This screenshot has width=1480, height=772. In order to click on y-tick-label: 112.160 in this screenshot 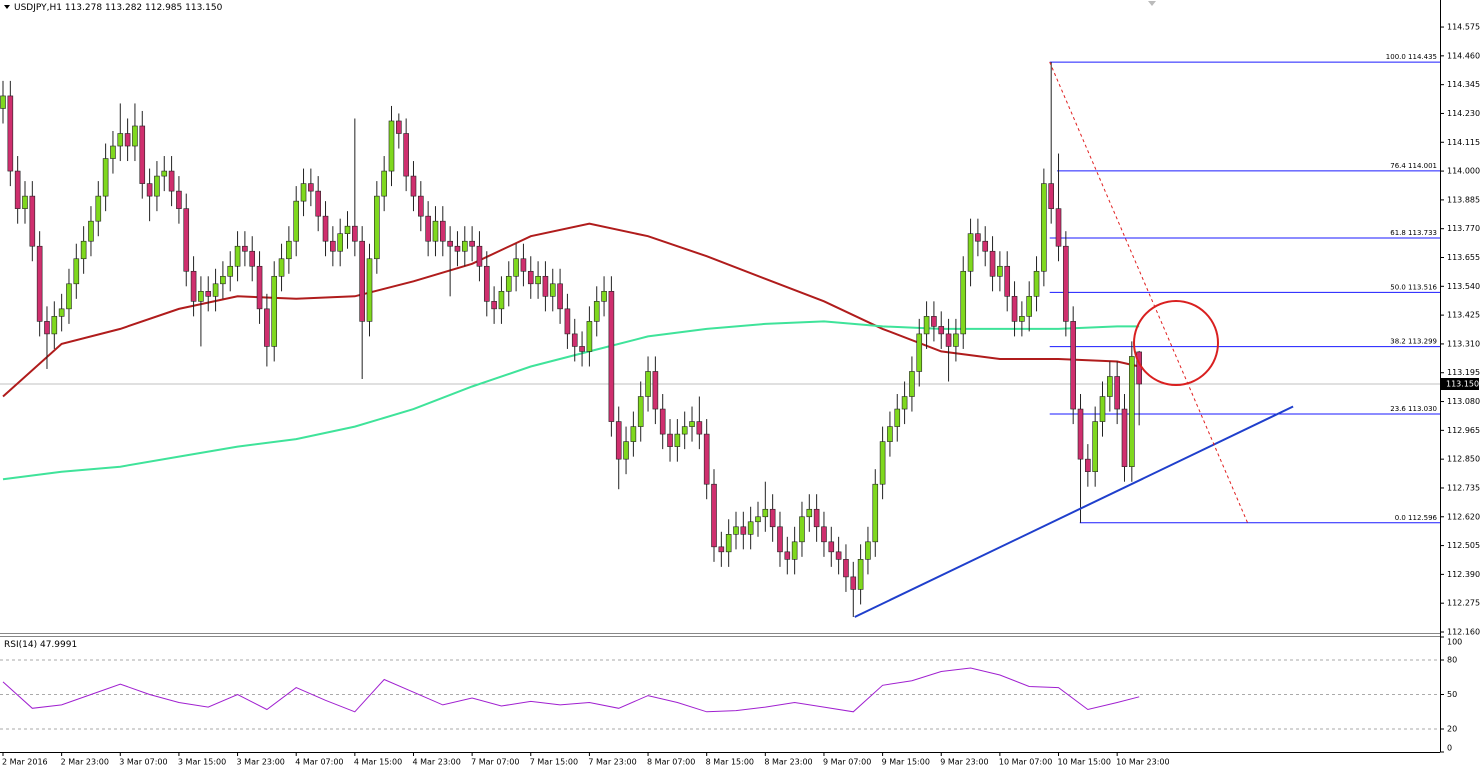, I will do `click(1463, 631)`.